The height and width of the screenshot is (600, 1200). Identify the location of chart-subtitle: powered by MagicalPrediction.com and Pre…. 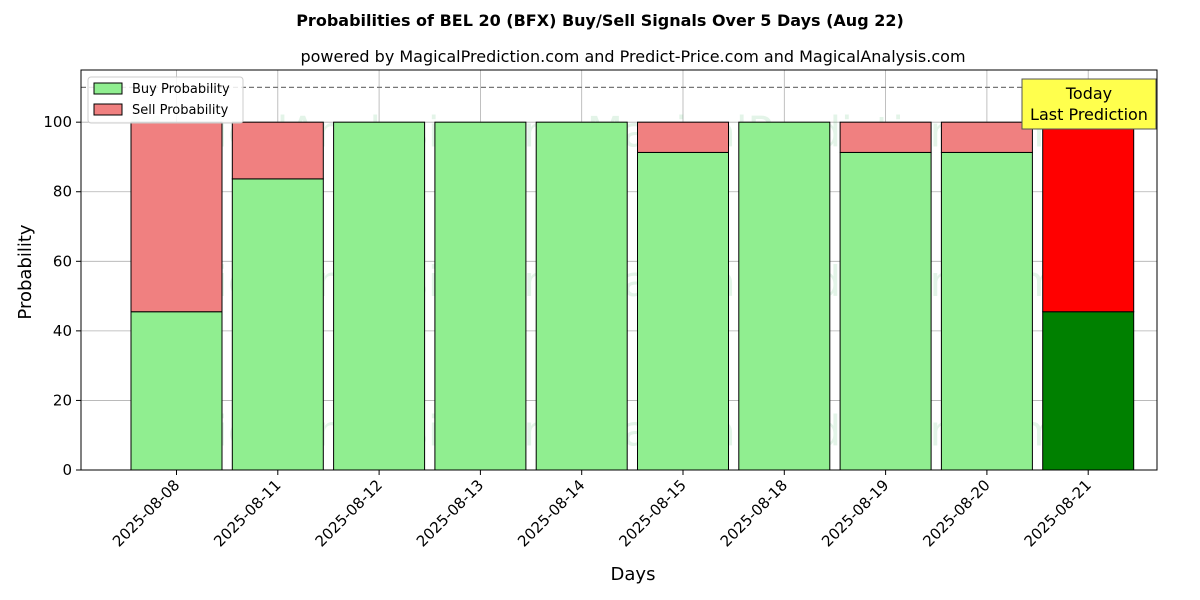
(632, 56).